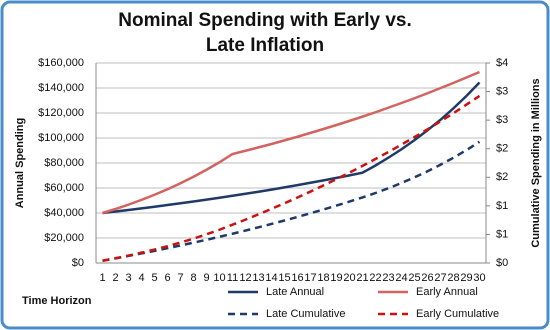 The width and height of the screenshot is (550, 330). I want to click on x-tick-label: 22, so click(375, 278).